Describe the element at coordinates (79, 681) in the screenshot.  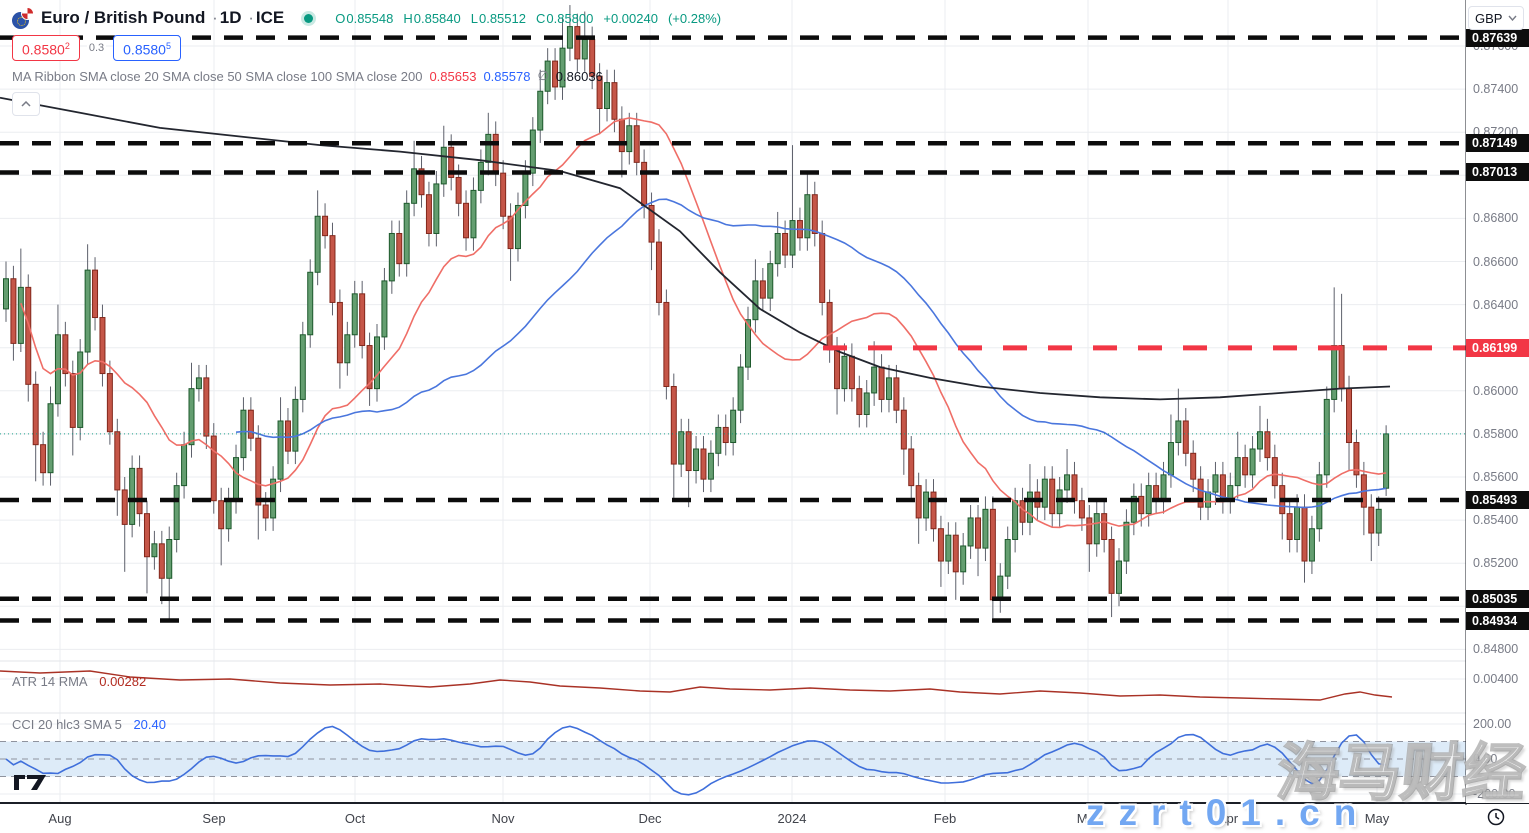
I see `atr-legend: ATR 14 RMA 0.00282` at that location.